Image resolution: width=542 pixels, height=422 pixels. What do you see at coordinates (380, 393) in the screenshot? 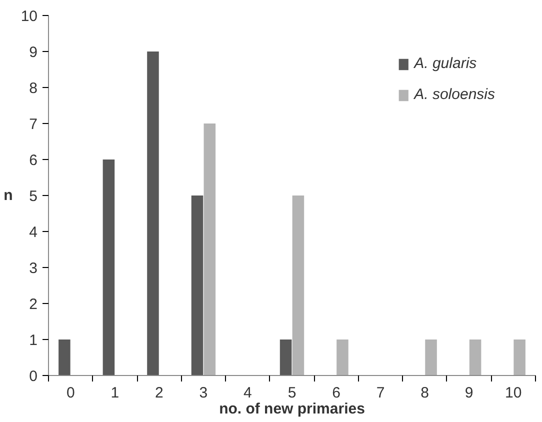
I see `x-tick-label: 7` at bounding box center [380, 393].